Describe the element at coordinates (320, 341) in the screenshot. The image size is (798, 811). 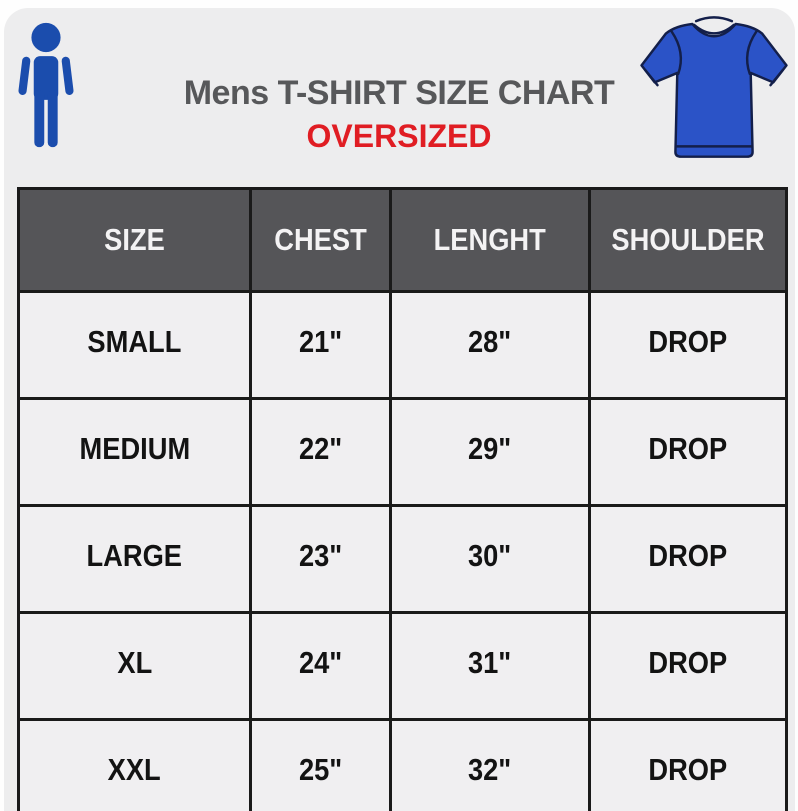
I see `cell-value: 21"` at that location.